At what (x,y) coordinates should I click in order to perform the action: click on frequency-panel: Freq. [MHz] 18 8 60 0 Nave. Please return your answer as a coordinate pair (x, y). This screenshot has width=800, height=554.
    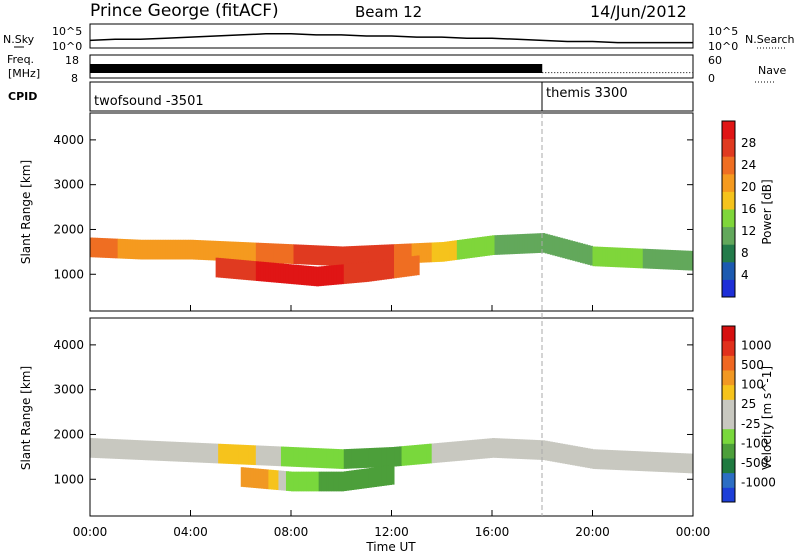
    Looking at the image, I should click on (396, 69).